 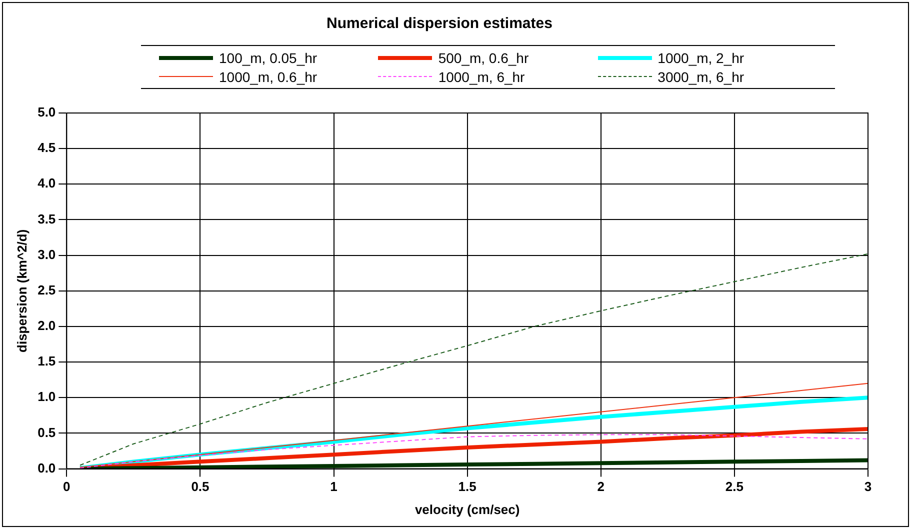 What do you see at coordinates (474, 451) in the screenshot?
I see `line-series` at bounding box center [474, 451].